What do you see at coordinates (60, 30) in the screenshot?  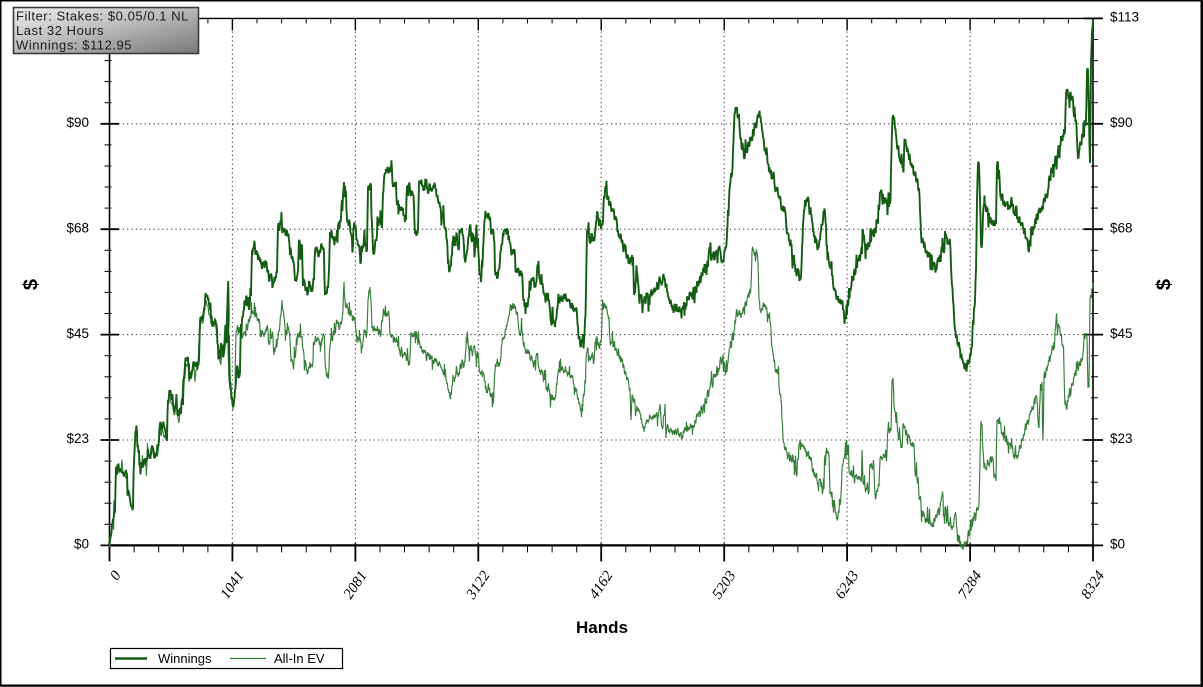 I see `svg-text: Last 32 Hours` at bounding box center [60, 30].